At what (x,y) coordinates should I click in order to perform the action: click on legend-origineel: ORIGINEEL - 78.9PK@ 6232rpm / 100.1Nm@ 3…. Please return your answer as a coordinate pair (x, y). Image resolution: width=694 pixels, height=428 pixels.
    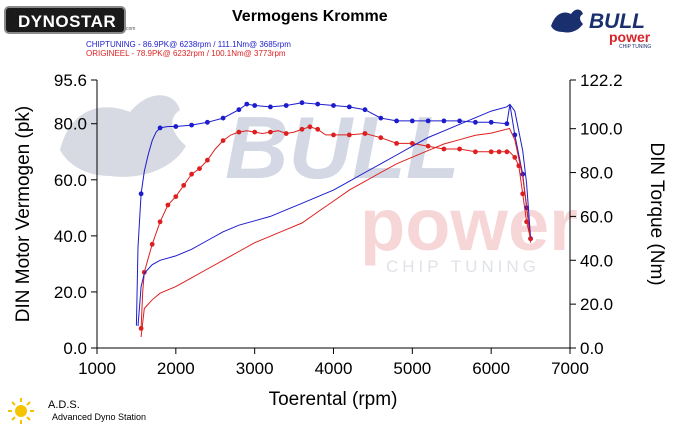
    Looking at the image, I should click on (186, 53).